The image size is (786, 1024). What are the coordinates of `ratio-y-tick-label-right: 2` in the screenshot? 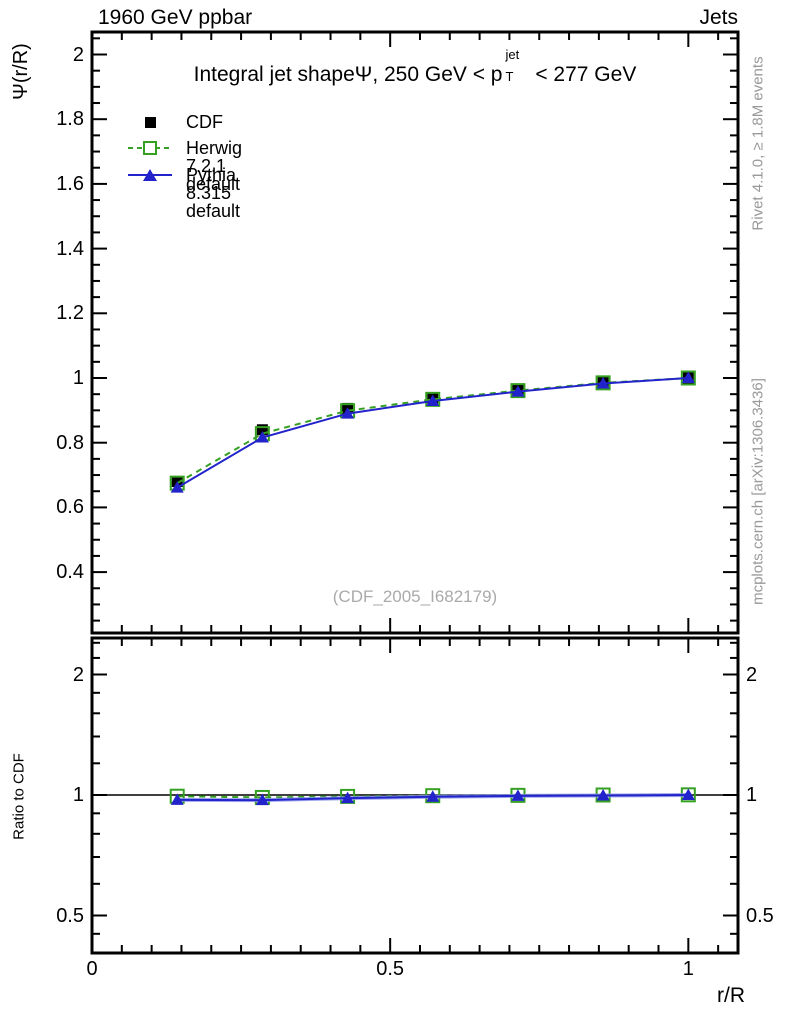 It's located at (752, 674).